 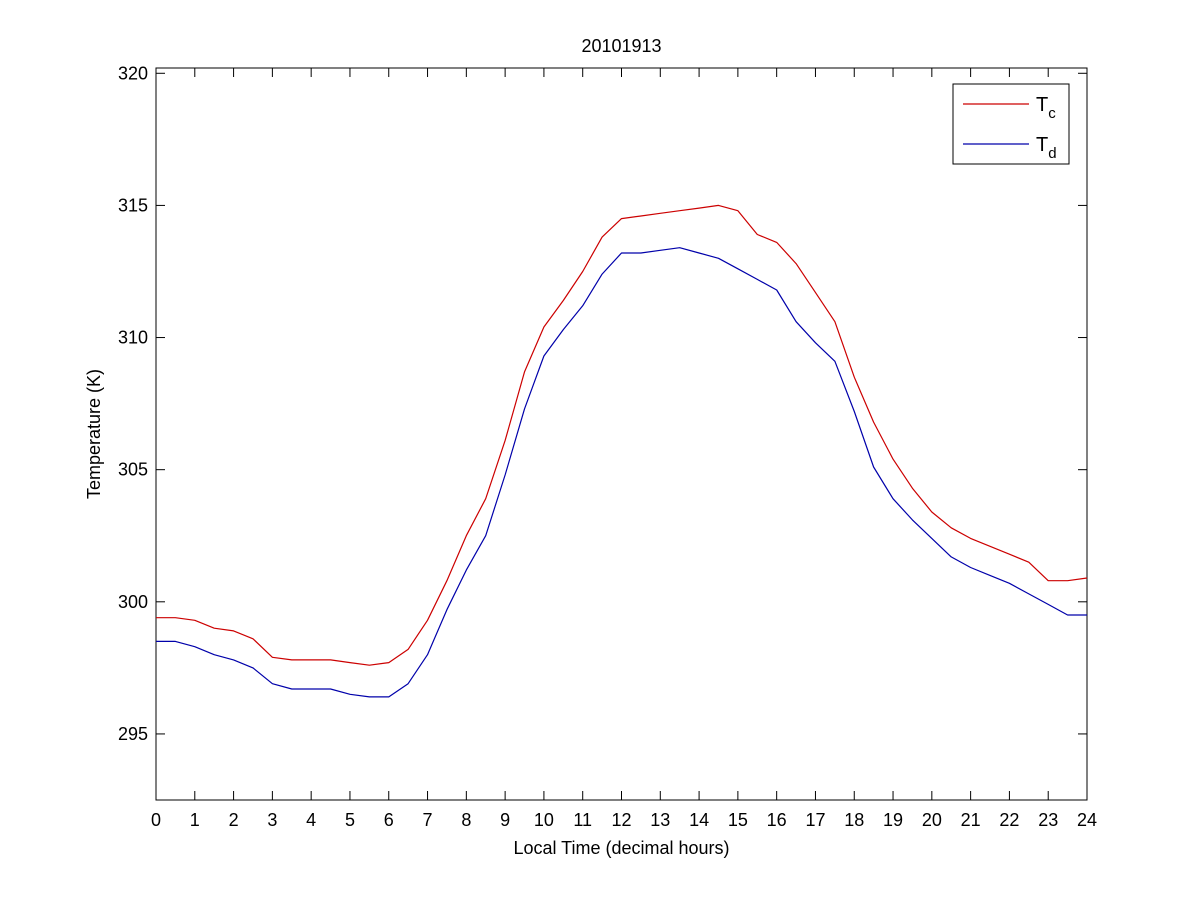 What do you see at coordinates (1011, 124) in the screenshot?
I see `legend-box` at bounding box center [1011, 124].